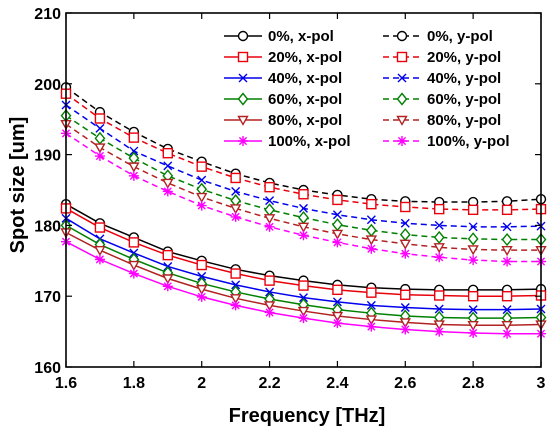 This screenshot has width=550, height=435. What do you see at coordinates (307, 416) in the screenshot?
I see `x-axis-label: Frequency [THz]` at bounding box center [307, 416].